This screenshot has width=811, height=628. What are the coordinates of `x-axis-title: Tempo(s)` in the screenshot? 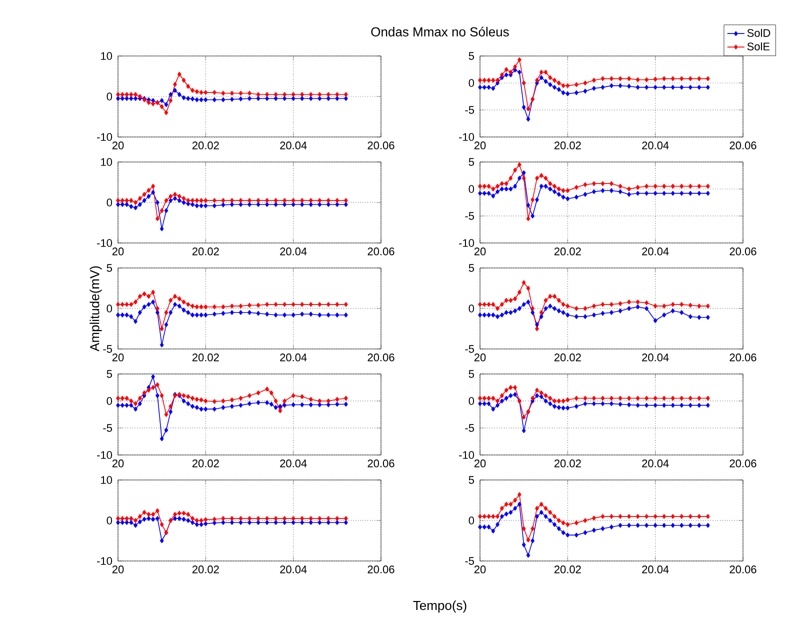 It's located at (439, 606).